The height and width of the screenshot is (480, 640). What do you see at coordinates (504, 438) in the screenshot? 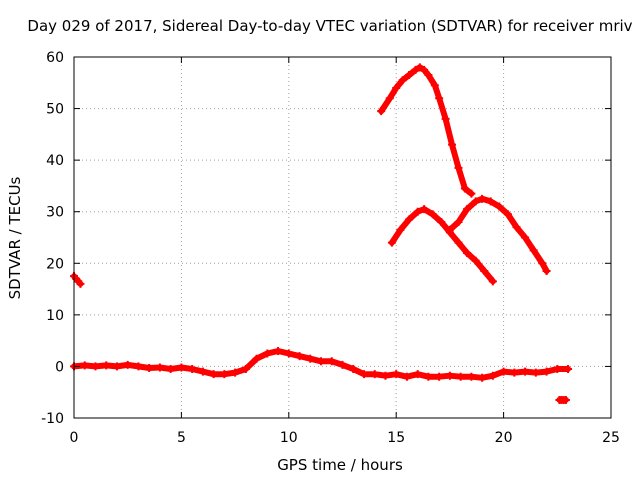
I see `x-tick-label: 20` at bounding box center [504, 438].